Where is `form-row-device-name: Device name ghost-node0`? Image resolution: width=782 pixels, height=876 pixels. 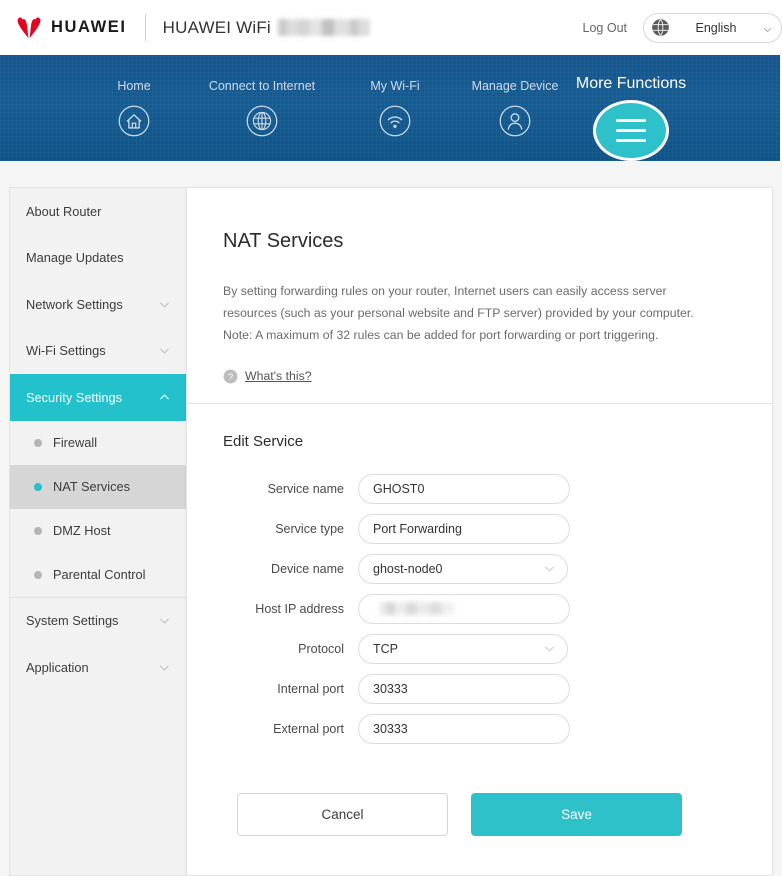 form-row-device-name: Device name ghost-node0 is located at coordinates (479, 568).